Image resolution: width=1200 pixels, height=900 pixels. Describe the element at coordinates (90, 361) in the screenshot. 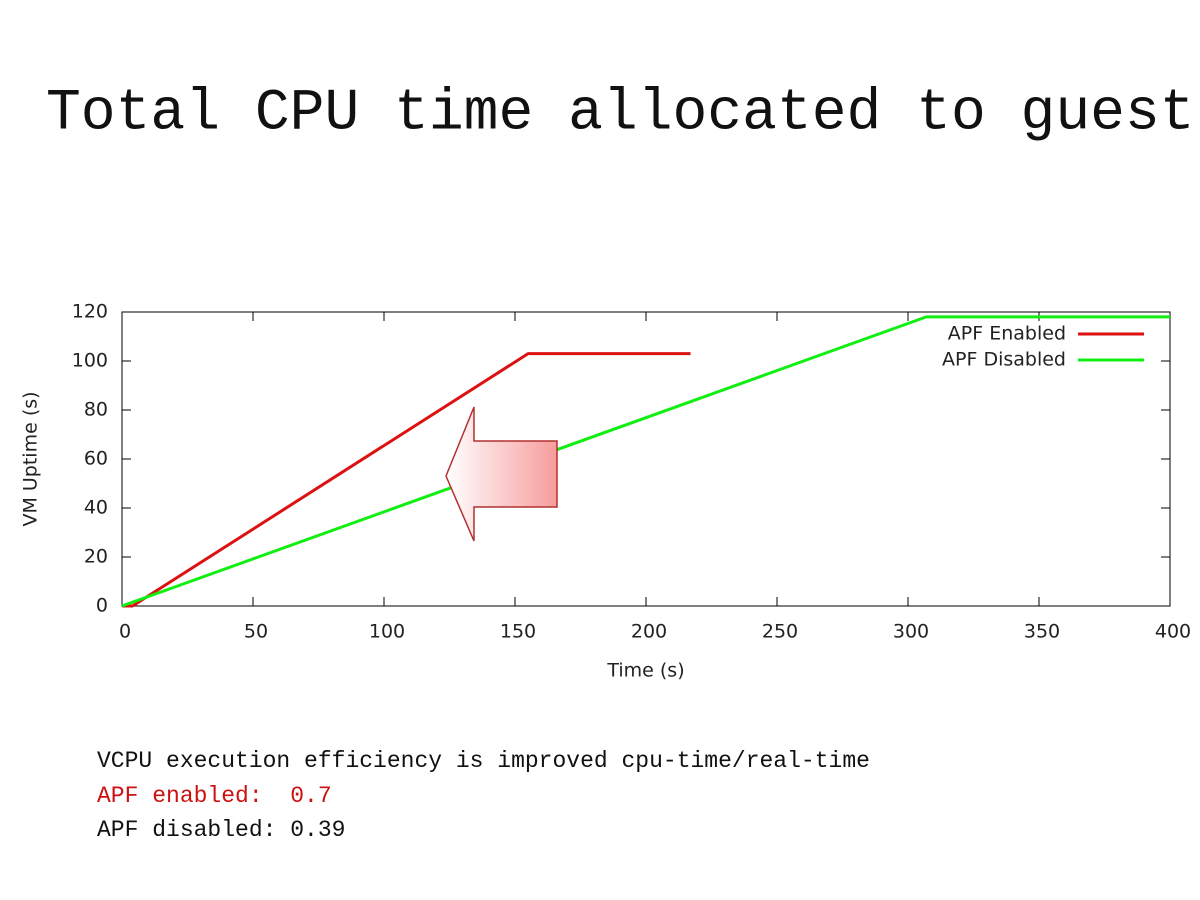

I see `y-tick-label: 100` at that location.